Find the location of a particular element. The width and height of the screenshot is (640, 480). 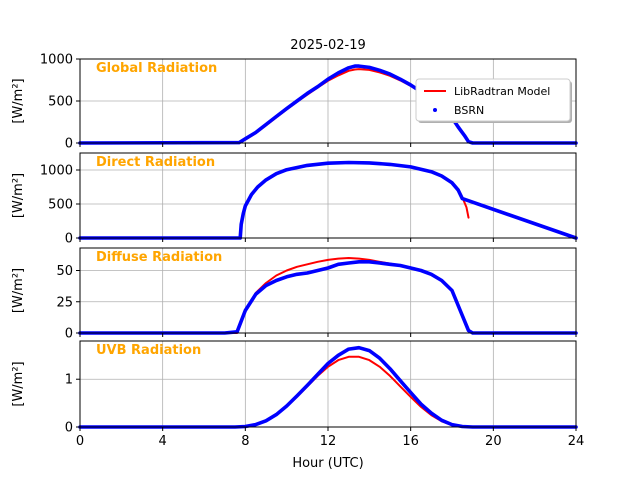

legend-box is located at coordinates (493, 100).